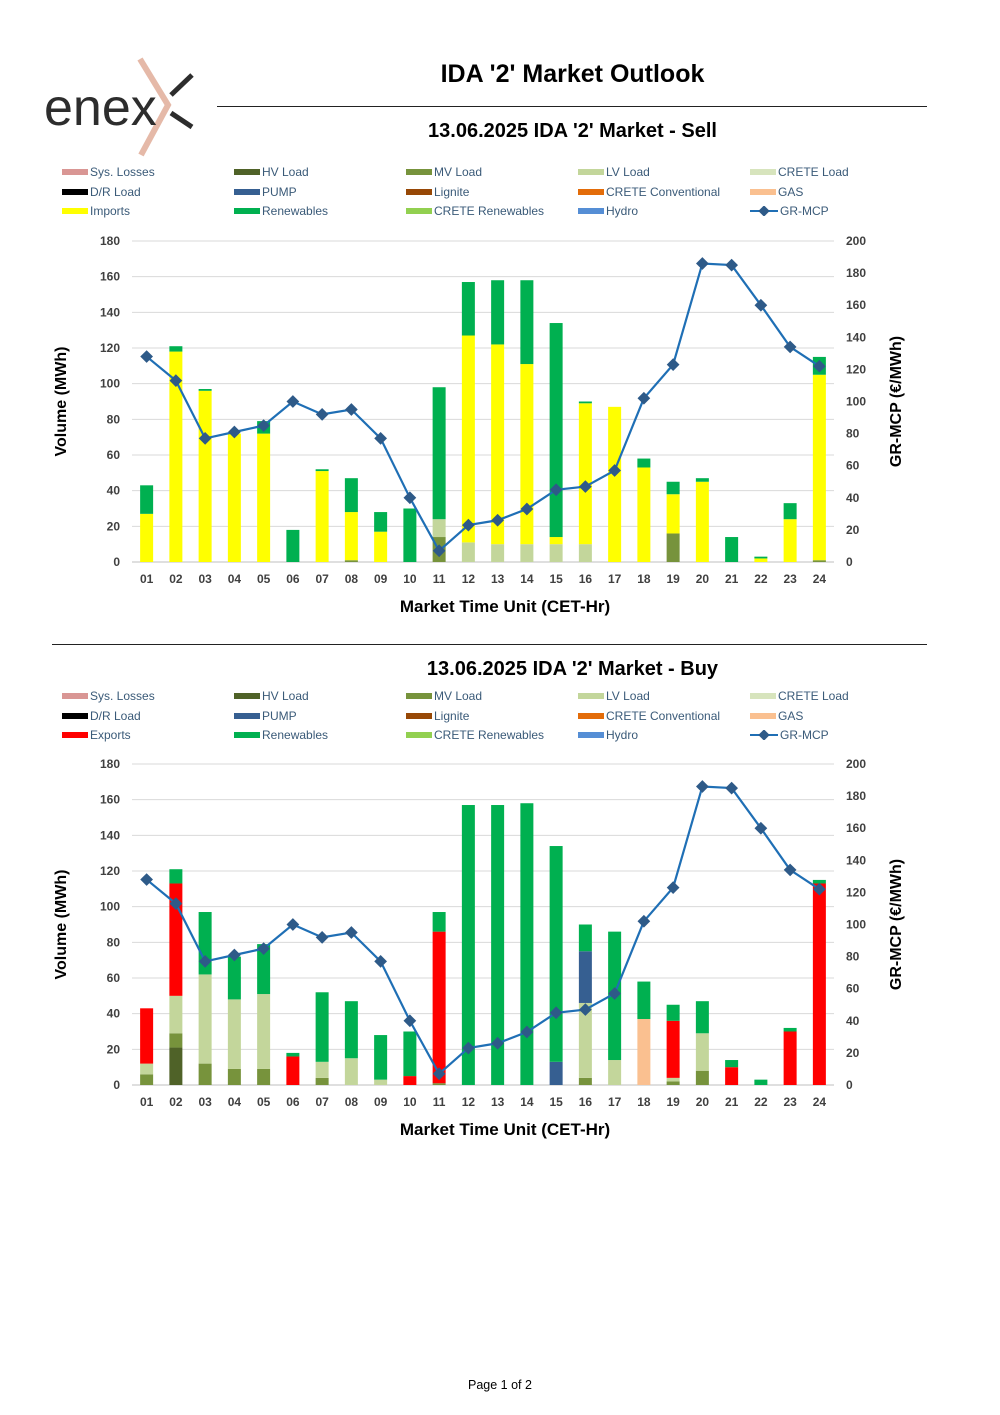  What do you see at coordinates (352, 1102) in the screenshot?
I see `x-tick-label: 08` at bounding box center [352, 1102].